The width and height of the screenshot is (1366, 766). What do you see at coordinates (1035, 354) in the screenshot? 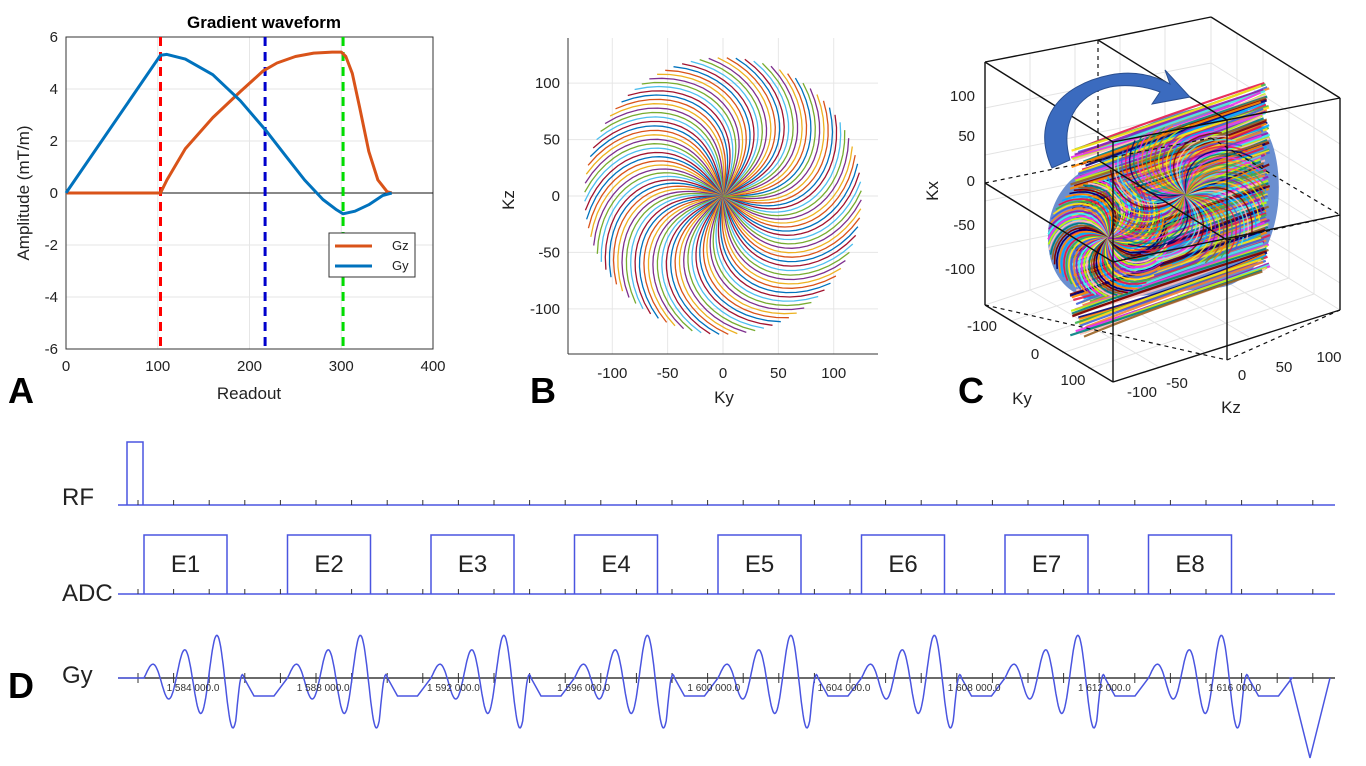
I see `panel-c-ytick-label: 0` at bounding box center [1035, 354].